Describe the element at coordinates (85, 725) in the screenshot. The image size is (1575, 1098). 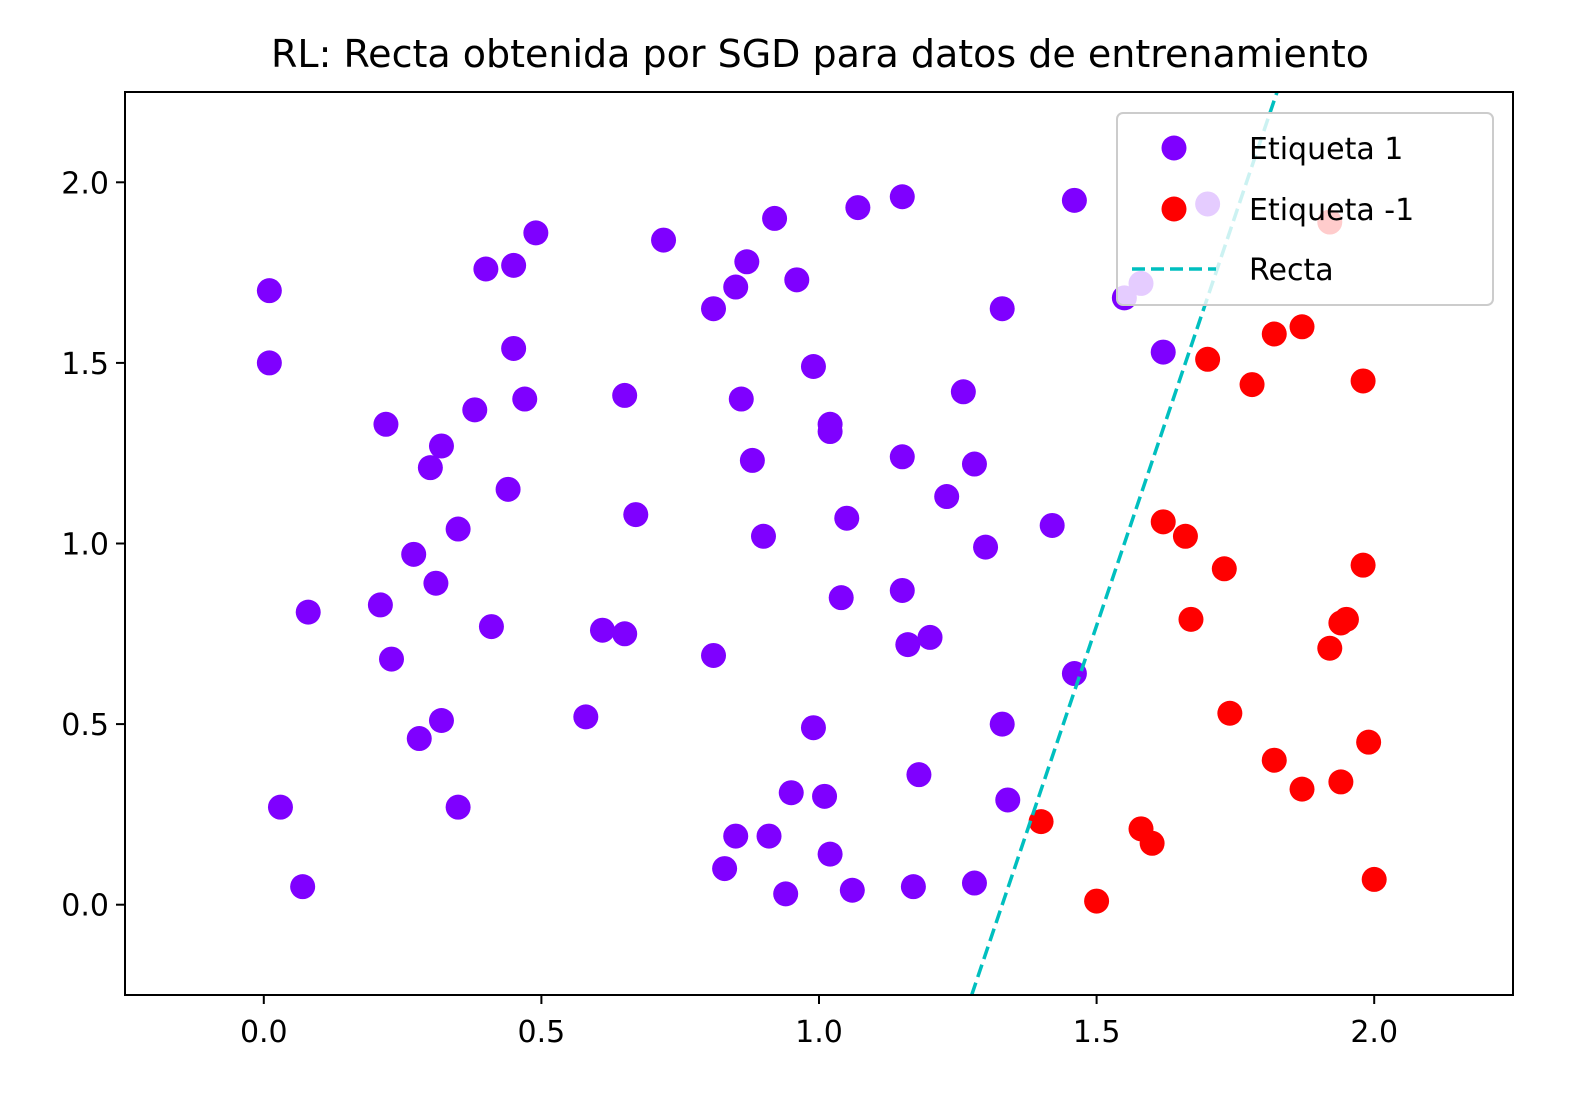
I see `y-tick-label-2: 0.5` at that location.